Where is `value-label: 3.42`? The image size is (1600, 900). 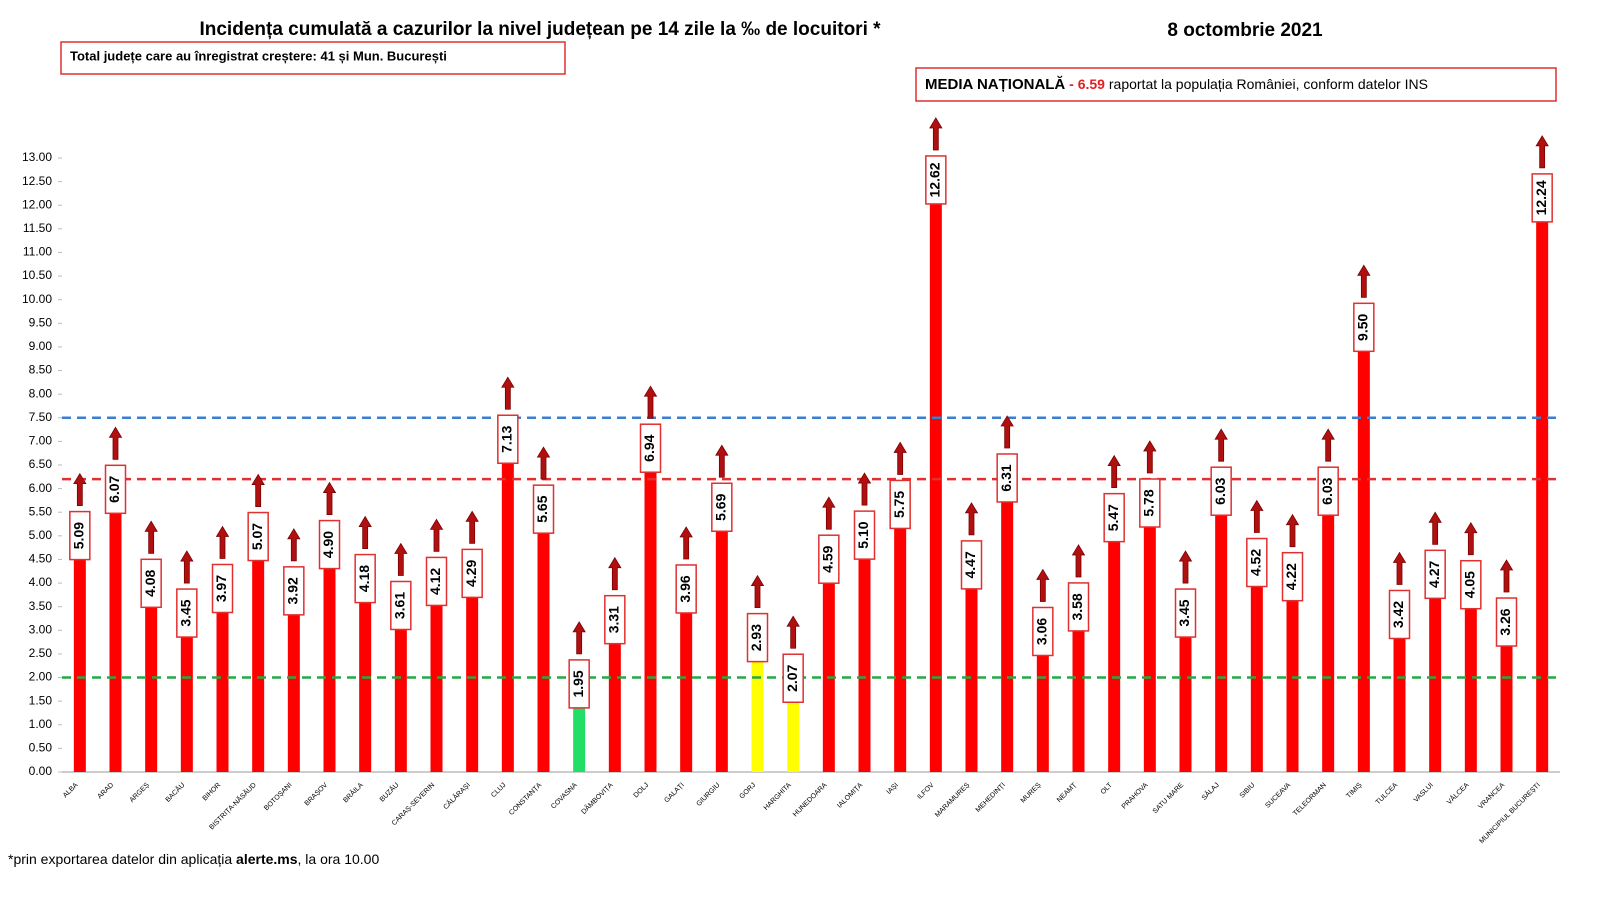
value-label: 3.42 is located at coordinates (1398, 614).